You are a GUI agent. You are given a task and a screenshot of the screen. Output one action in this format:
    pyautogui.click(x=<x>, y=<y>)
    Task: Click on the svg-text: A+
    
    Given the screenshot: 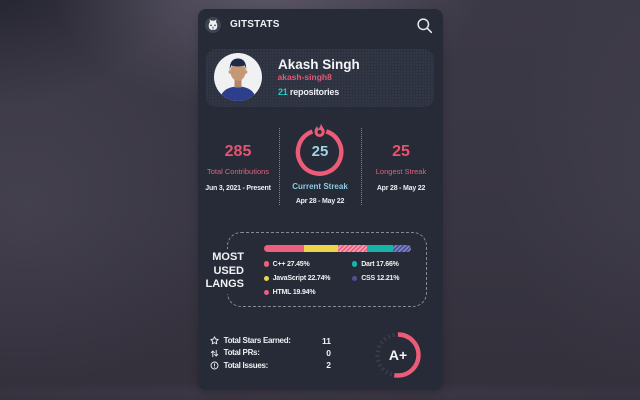 What is the action you would take?
    pyautogui.click(x=398, y=355)
    